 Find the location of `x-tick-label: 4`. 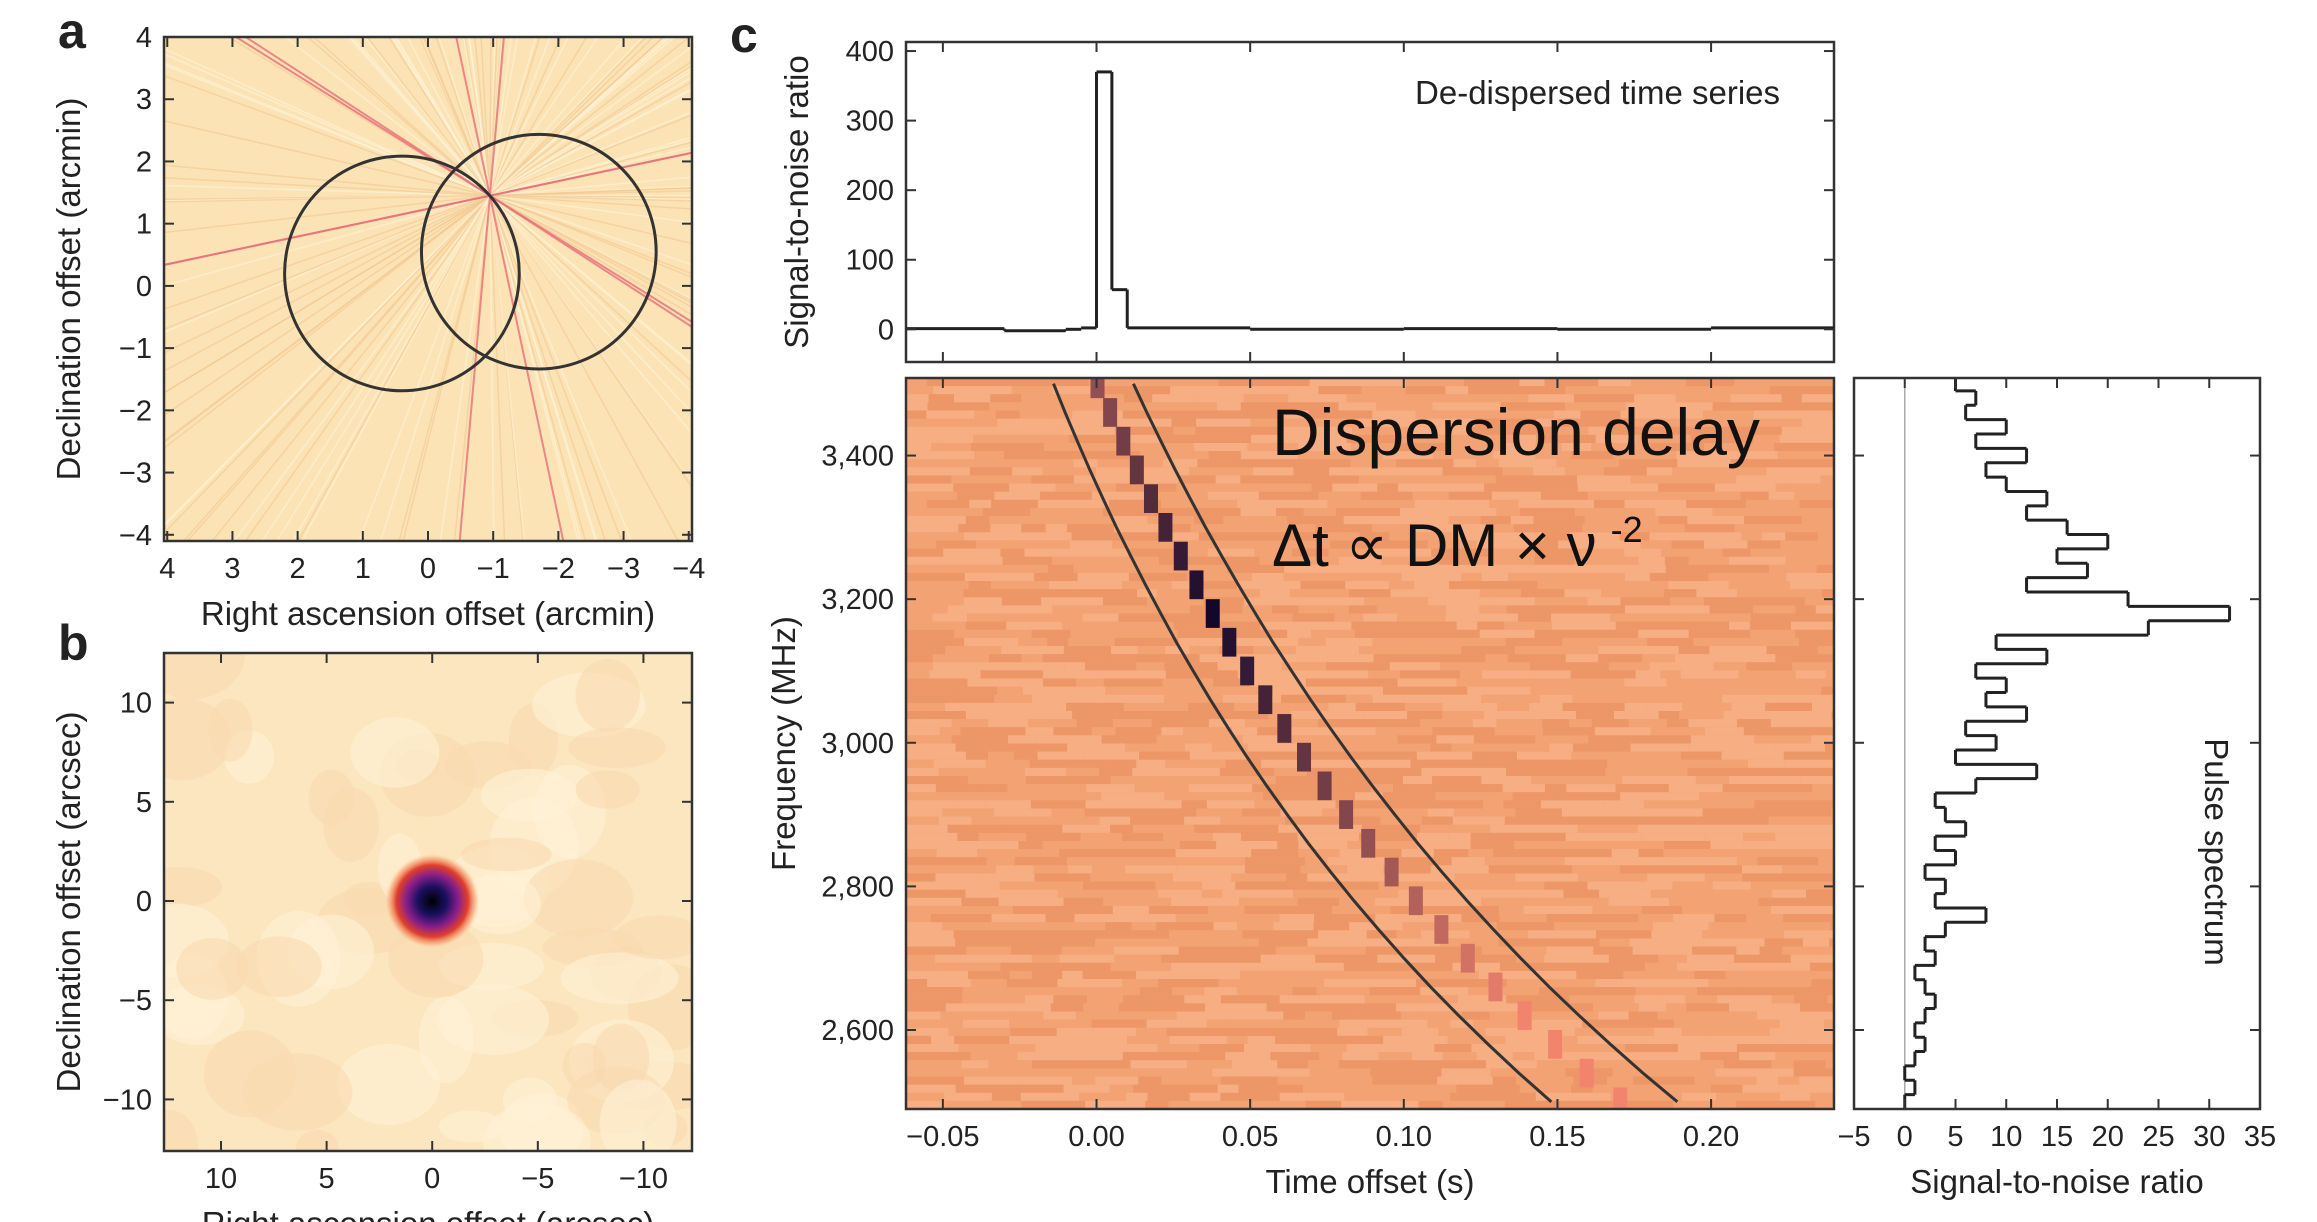

x-tick-label: 4 is located at coordinates (167, 569).